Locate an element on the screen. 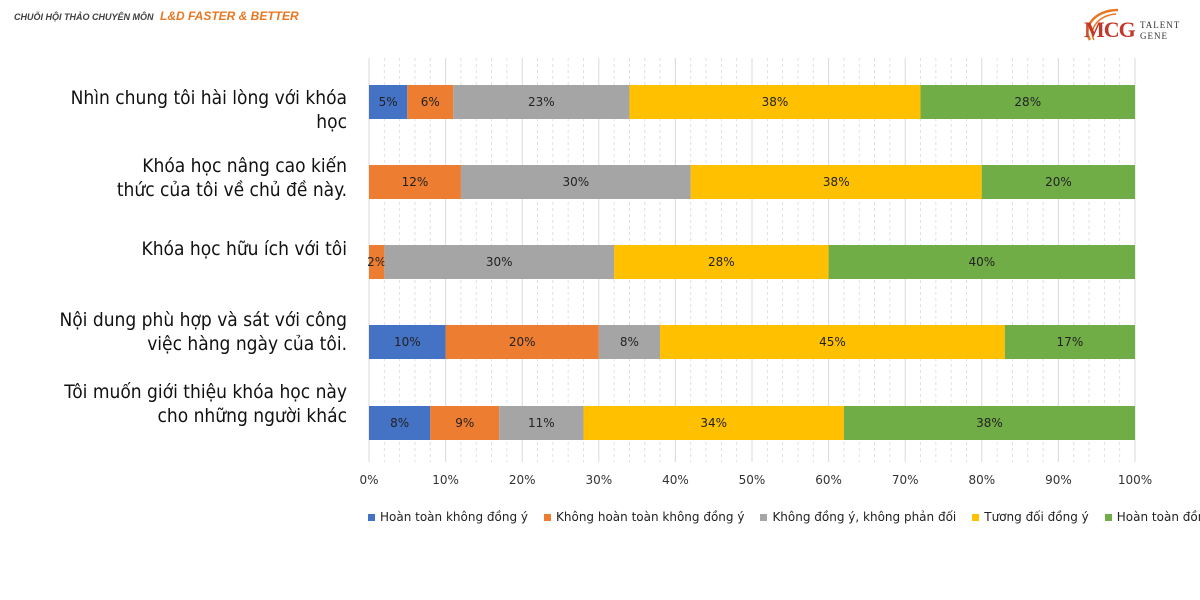 This screenshot has width=1200, height=600. legend-label: Hoàn toàn đồng ý is located at coordinates (1158, 517).